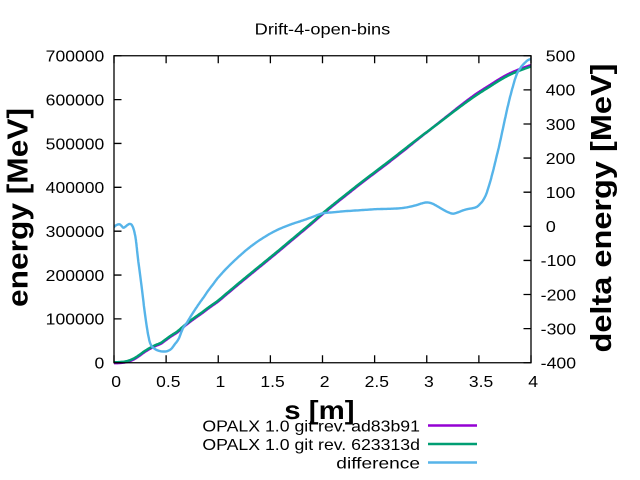 The image size is (640, 480). Describe the element at coordinates (311, 445) in the screenshot. I see `svg-text: OPALX 1.0 git rev. 623313d` at that location.